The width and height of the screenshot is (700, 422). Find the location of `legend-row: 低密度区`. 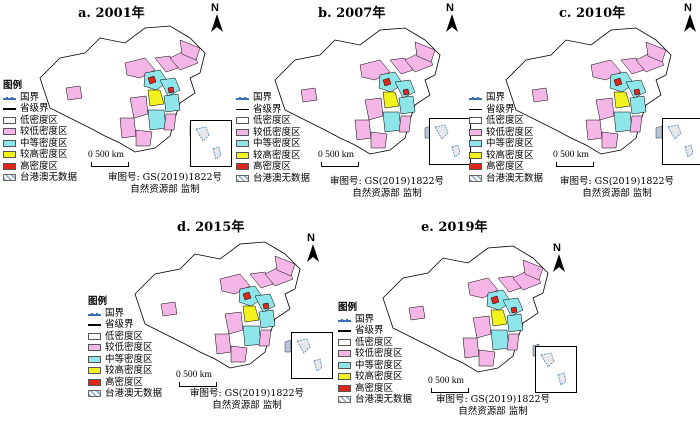

legend-row: 低密度区 is located at coordinates (375, 343).